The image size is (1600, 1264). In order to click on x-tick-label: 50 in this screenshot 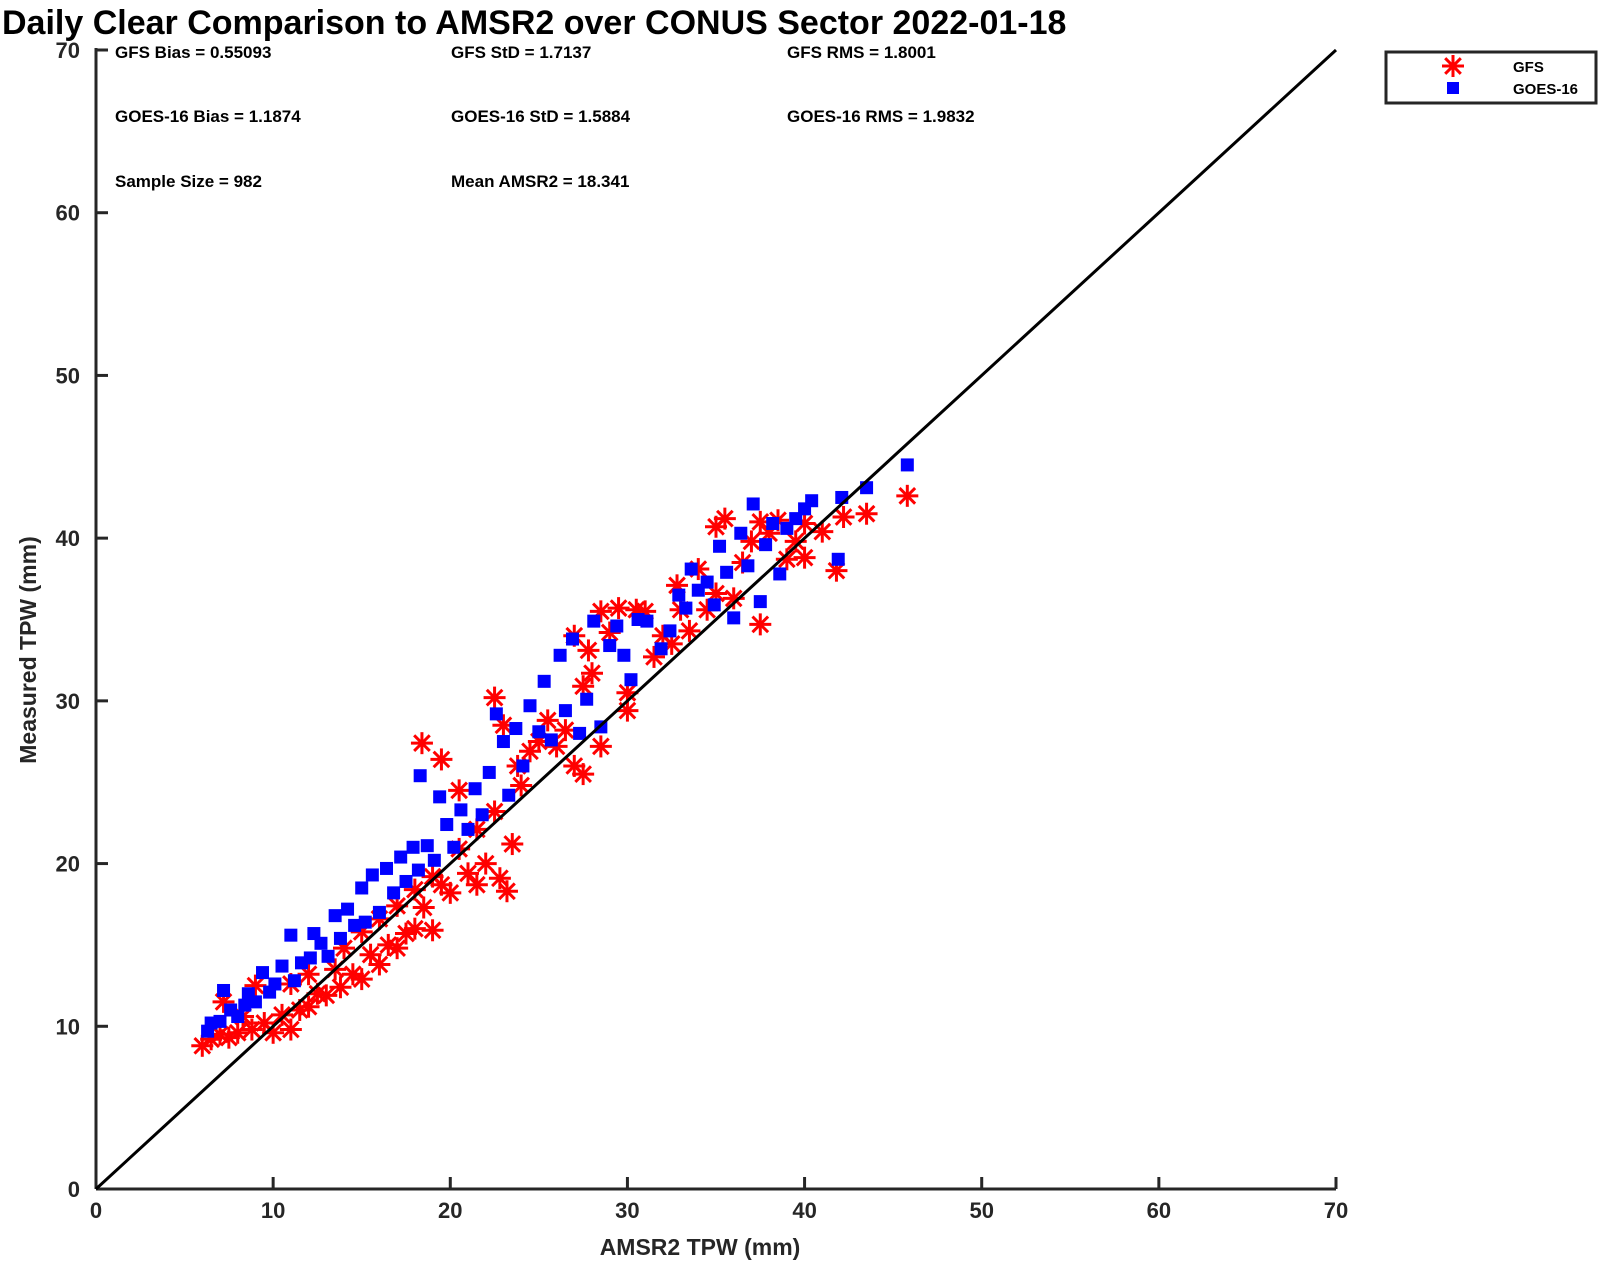, I will do `click(981, 1210)`.